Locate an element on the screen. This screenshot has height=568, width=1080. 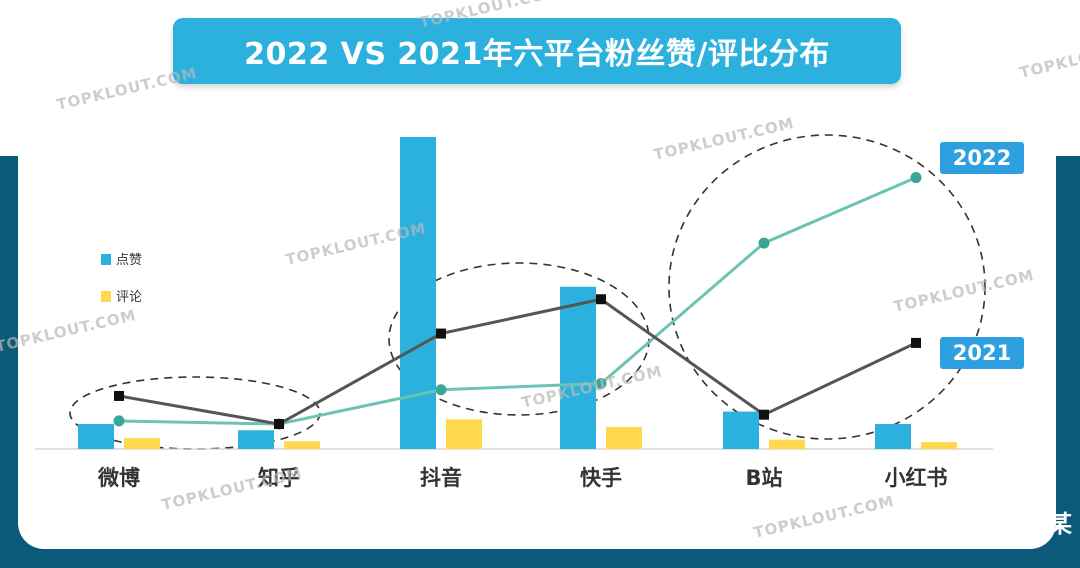
bar-comments-B站 is located at coordinates (787, 444).